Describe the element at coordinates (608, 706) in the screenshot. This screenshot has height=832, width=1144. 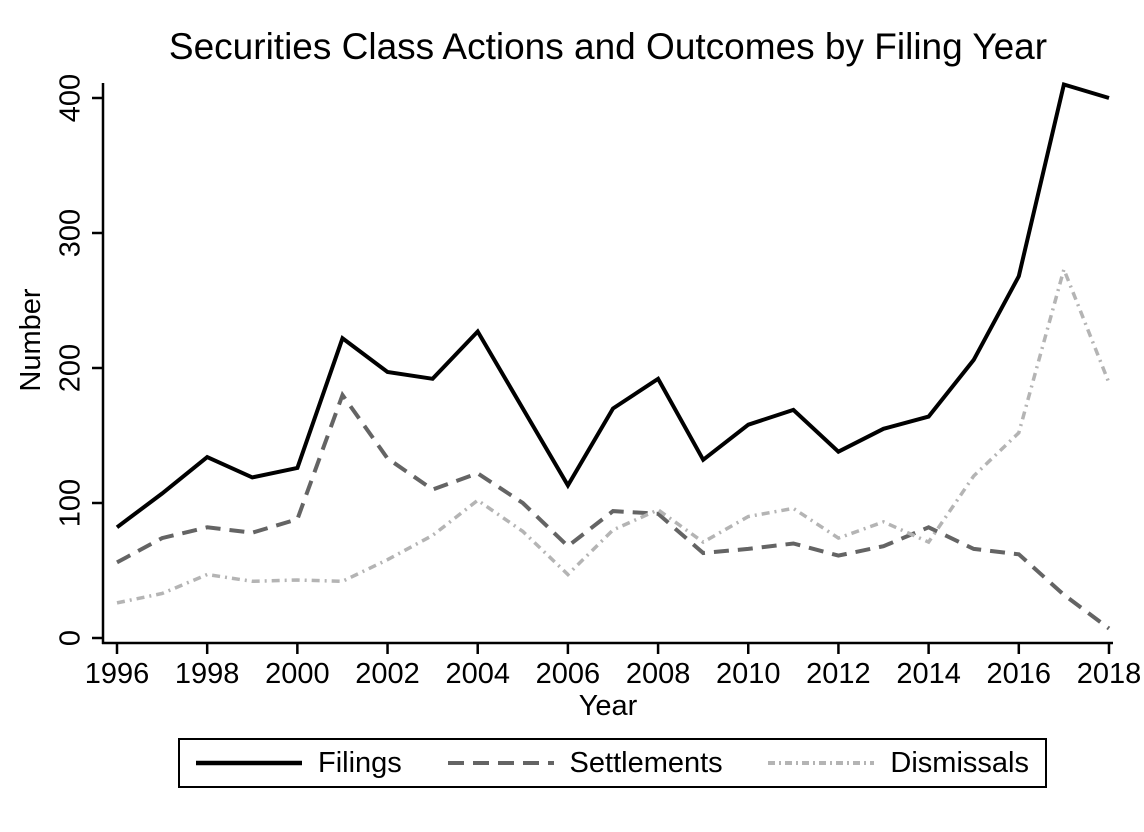
I see `x-axis-title: Year` at that location.